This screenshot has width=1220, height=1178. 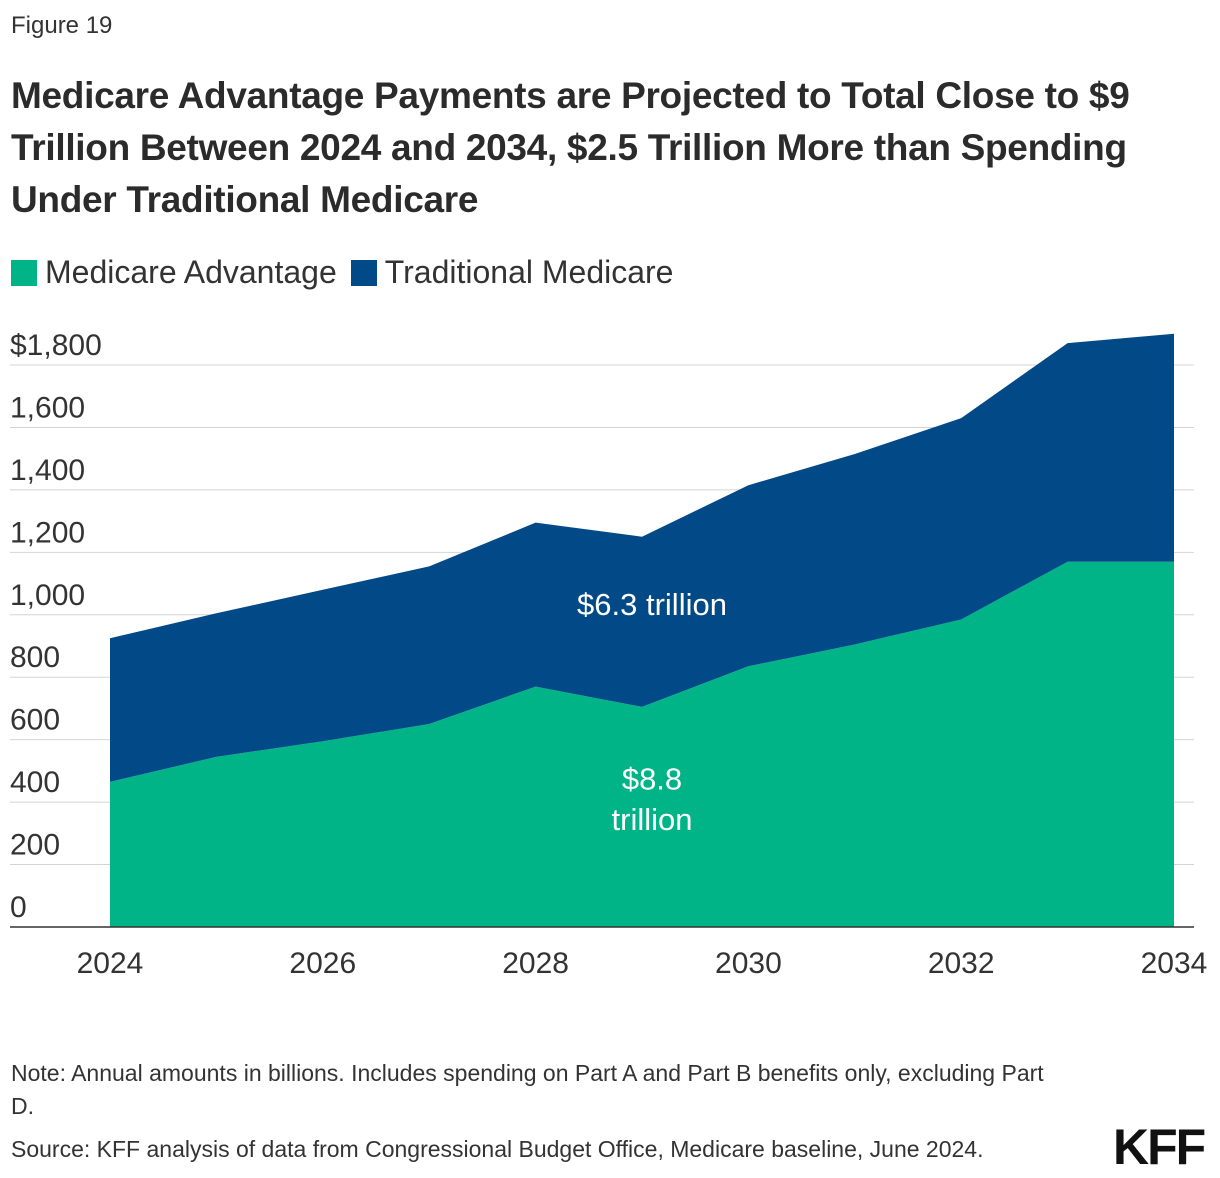 What do you see at coordinates (363, 272) in the screenshot?
I see `legend-swatch-traditional-medicare` at bounding box center [363, 272].